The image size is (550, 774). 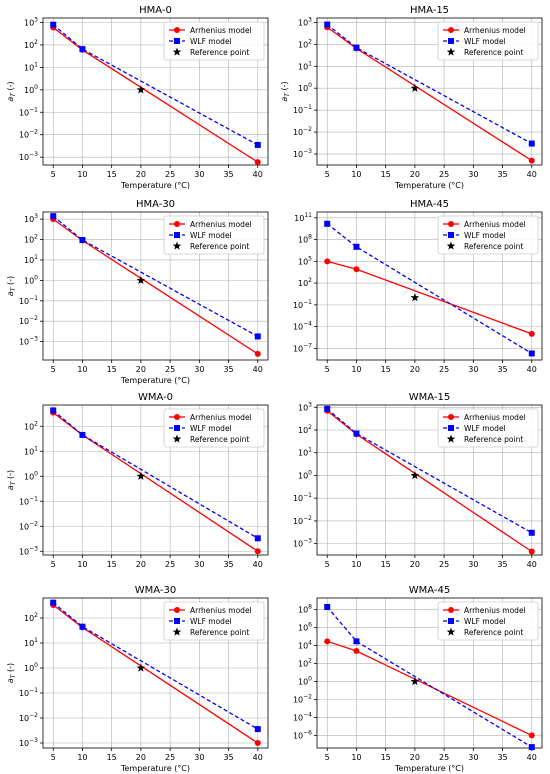 I want to click on y-tick-label: 10⁶, so click(x=305, y=627).